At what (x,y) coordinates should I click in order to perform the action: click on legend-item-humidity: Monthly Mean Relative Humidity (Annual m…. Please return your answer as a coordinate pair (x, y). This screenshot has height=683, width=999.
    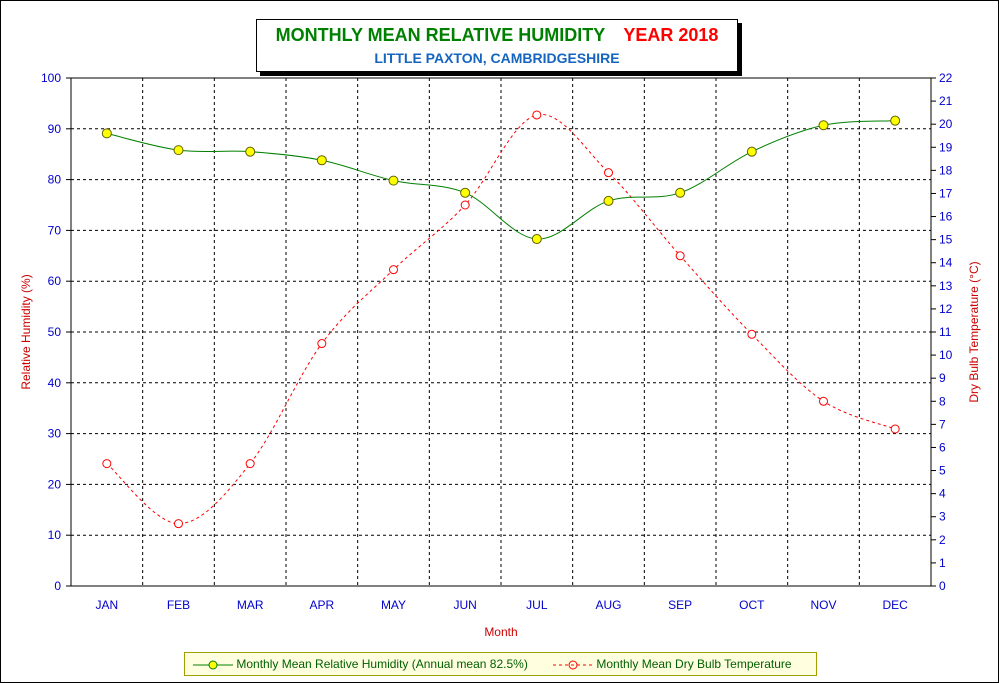
    Looking at the image, I should click on (360, 664).